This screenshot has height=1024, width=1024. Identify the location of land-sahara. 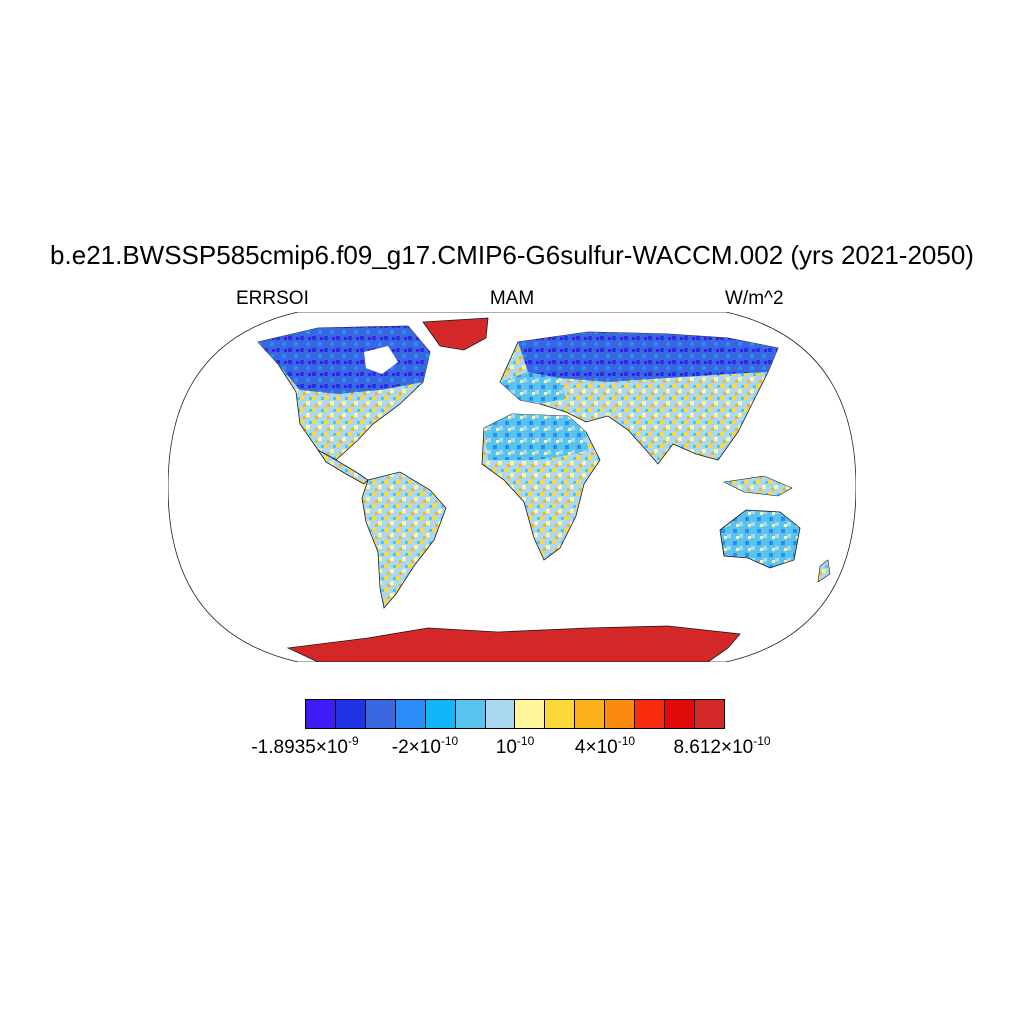
(536, 437).